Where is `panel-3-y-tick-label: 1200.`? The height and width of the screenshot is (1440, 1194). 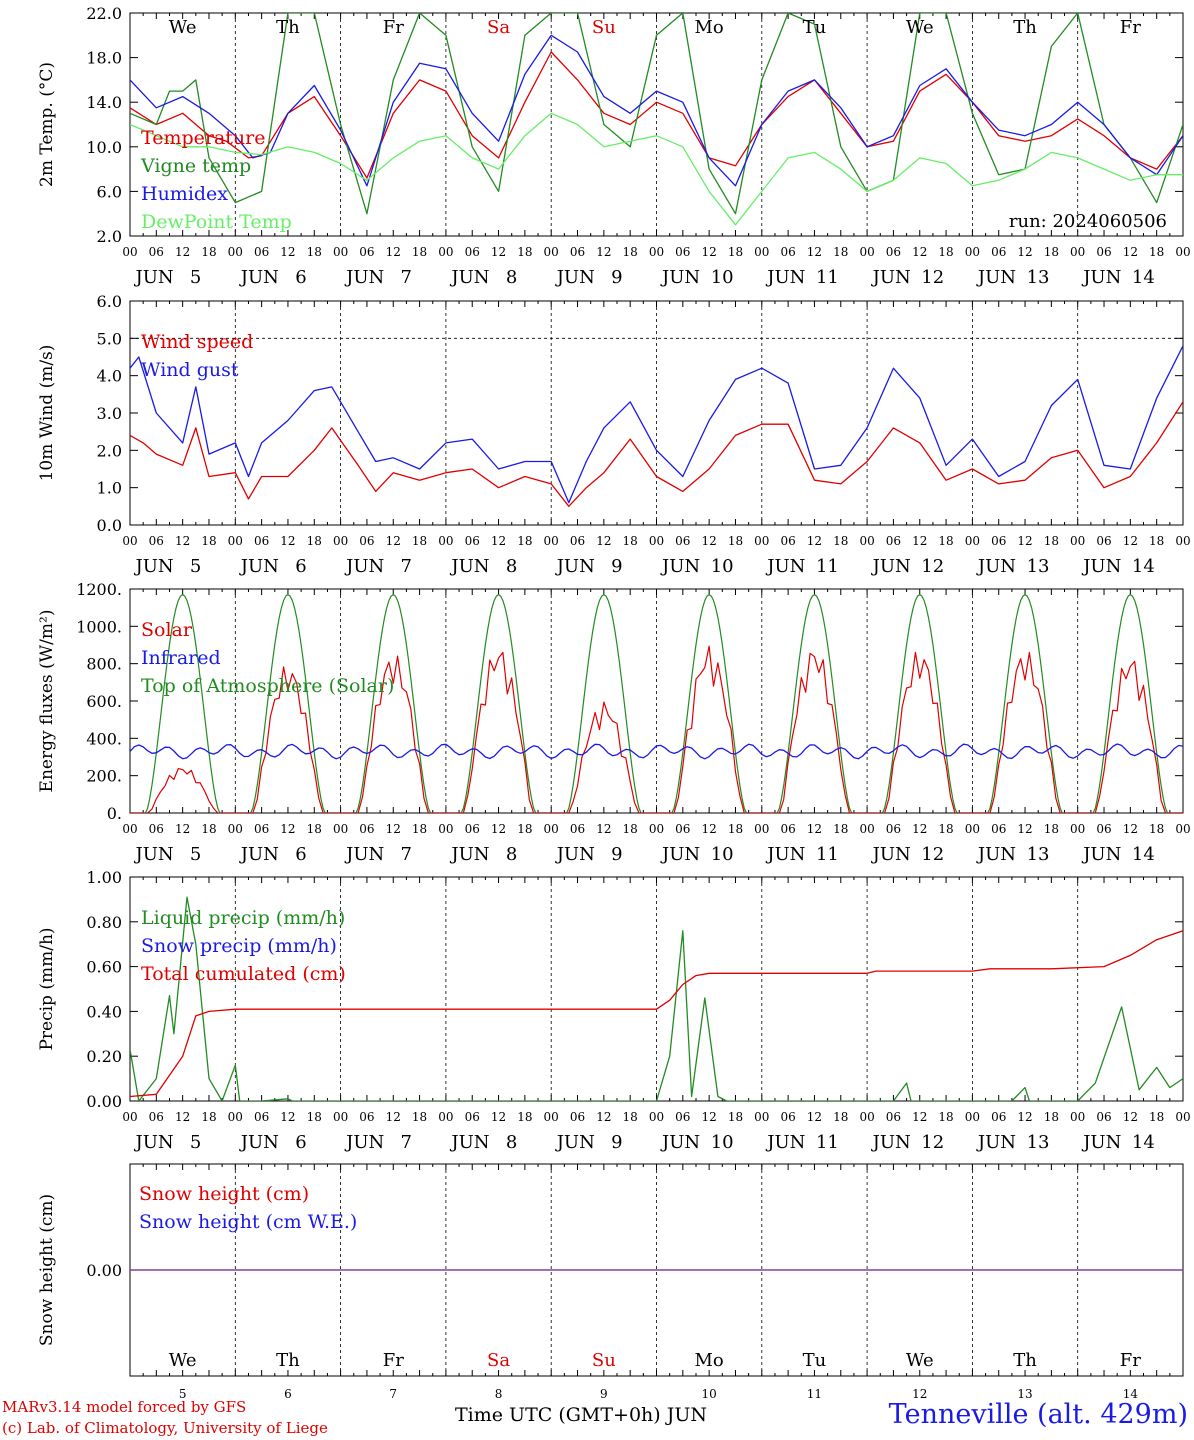 panel-3-y-tick-label: 1200. is located at coordinates (99, 589).